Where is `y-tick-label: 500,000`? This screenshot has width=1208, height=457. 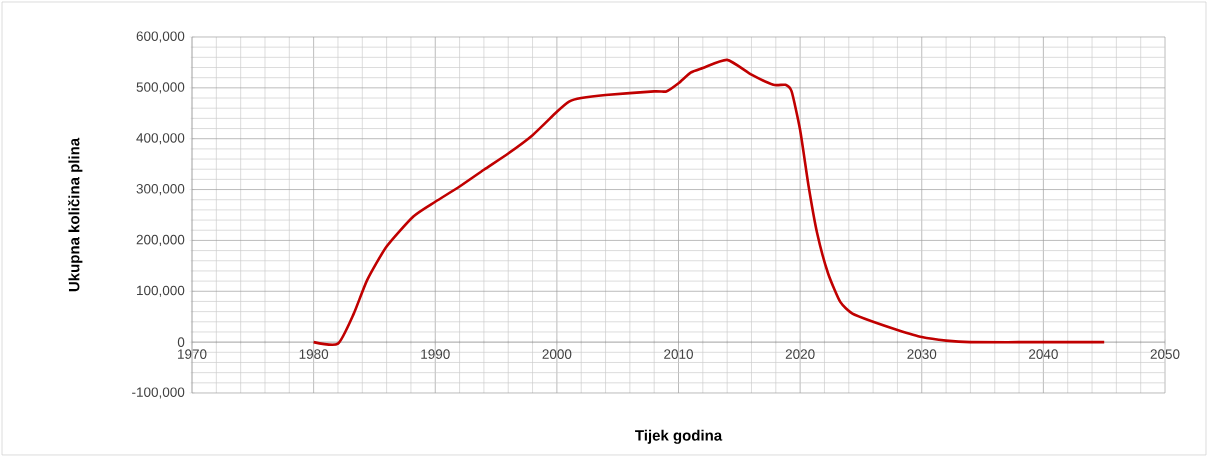 y-tick-label: 500,000 is located at coordinates (160, 88).